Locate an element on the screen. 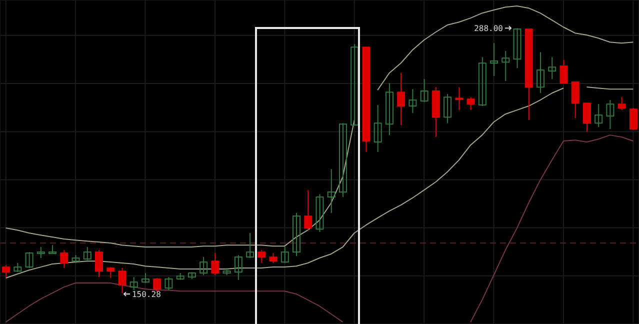  annotation: 150.28 is located at coordinates (147, 295).